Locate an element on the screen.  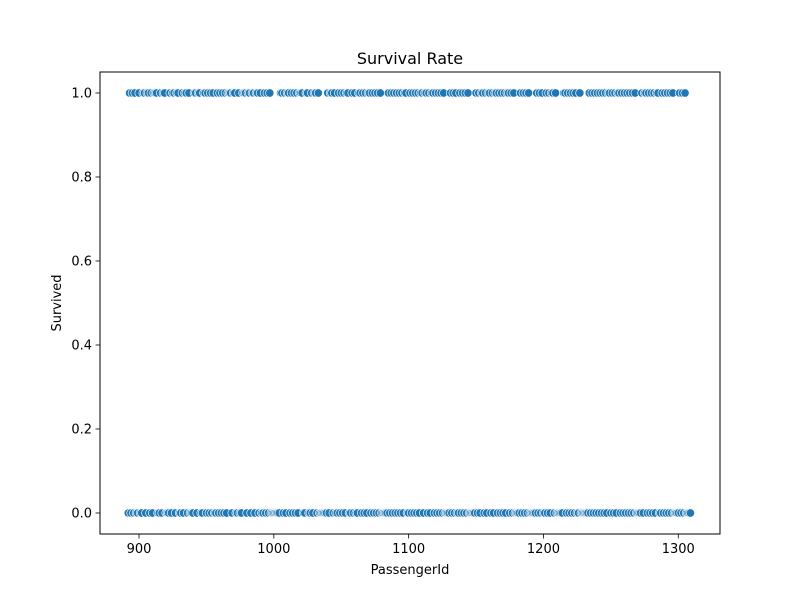
y-tick-label: 0.6 is located at coordinates (81, 262).